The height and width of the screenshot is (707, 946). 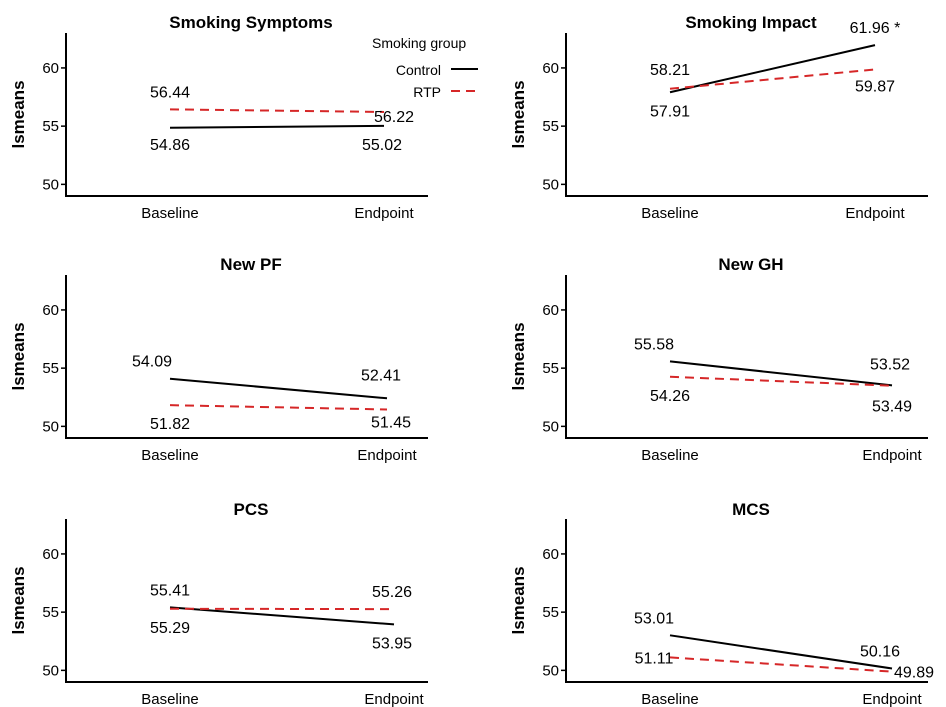 What do you see at coordinates (751, 509) in the screenshot?
I see `panel-title: MCS` at bounding box center [751, 509].